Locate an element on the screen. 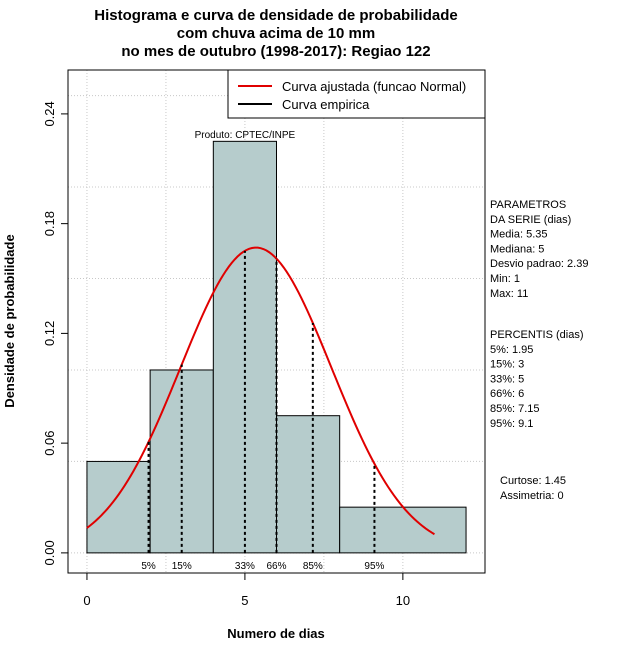  percentis-line-4: 66%: 6 is located at coordinates (507, 394).